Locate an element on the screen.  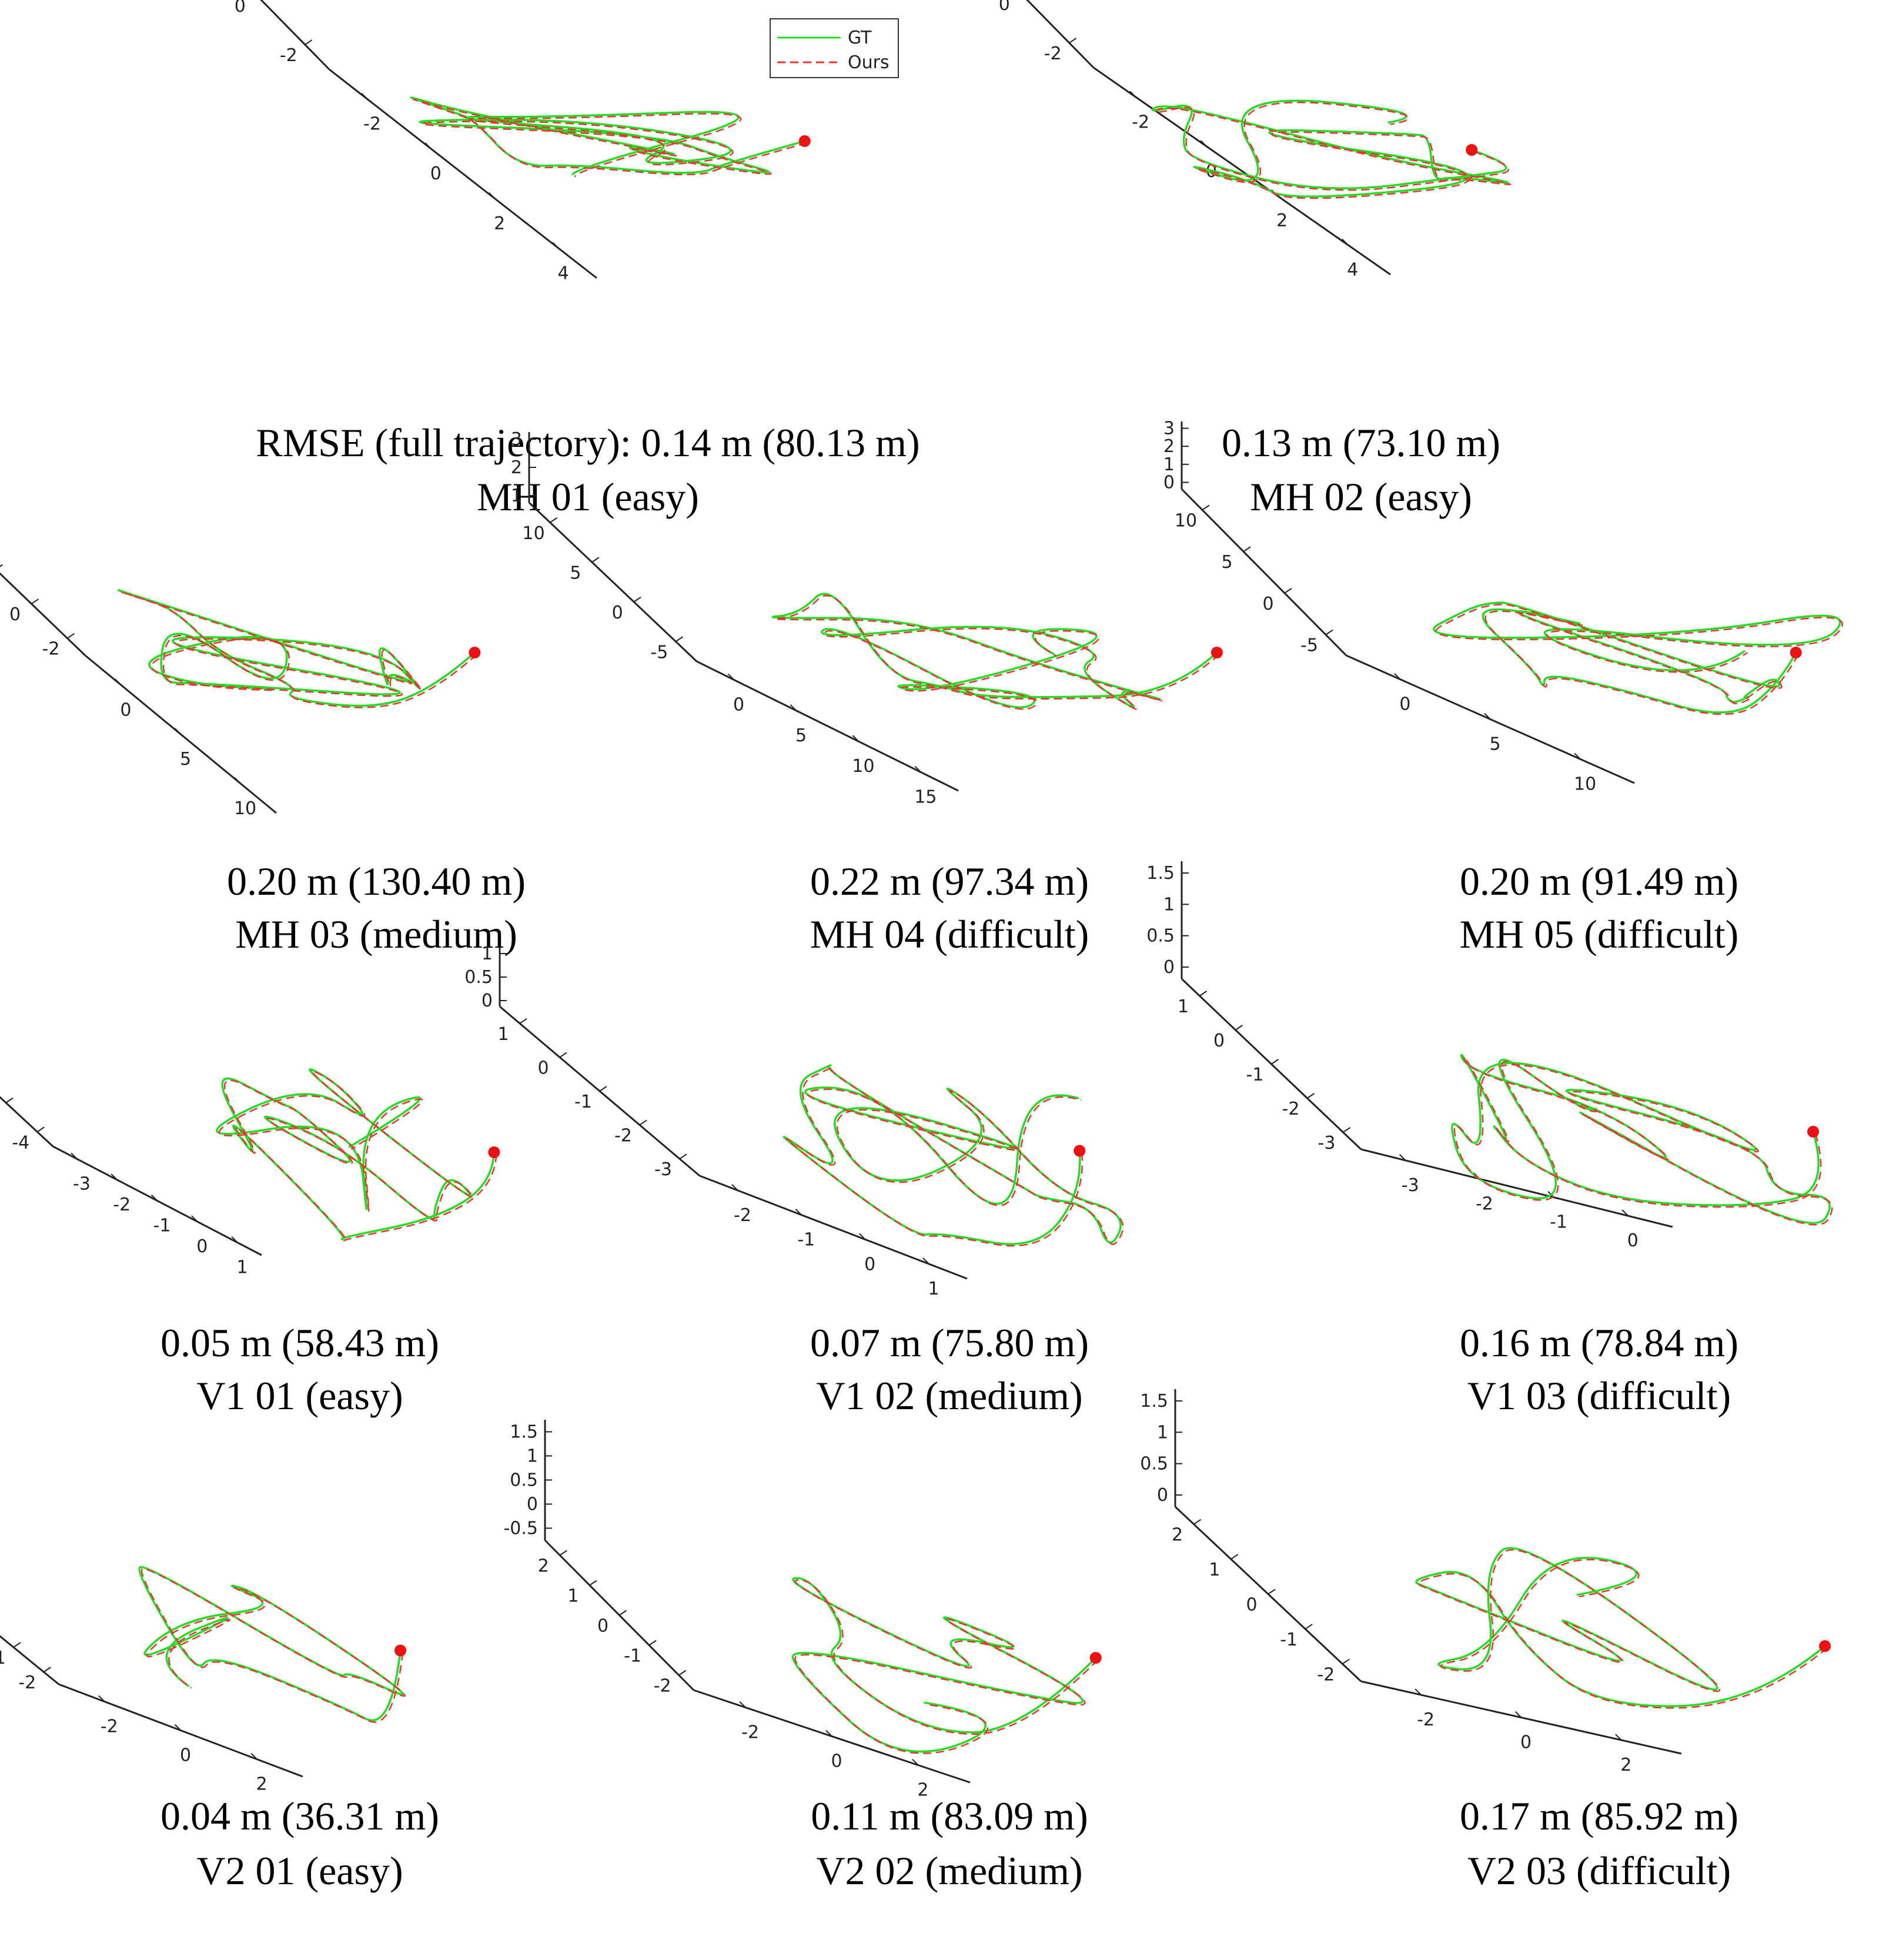
rmse-caption: 0.07 m (75.80 m) is located at coordinates (949, 1342).